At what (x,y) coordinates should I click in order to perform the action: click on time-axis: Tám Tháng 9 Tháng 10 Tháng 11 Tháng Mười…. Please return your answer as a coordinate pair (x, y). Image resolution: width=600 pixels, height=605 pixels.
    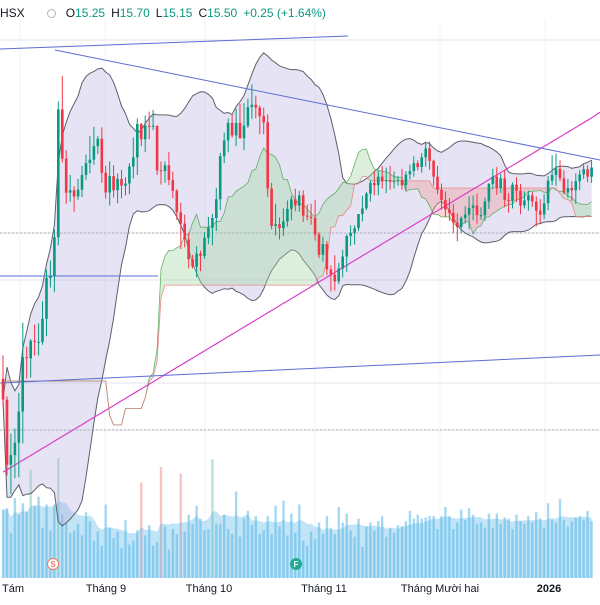
    Looking at the image, I should click on (300, 589).